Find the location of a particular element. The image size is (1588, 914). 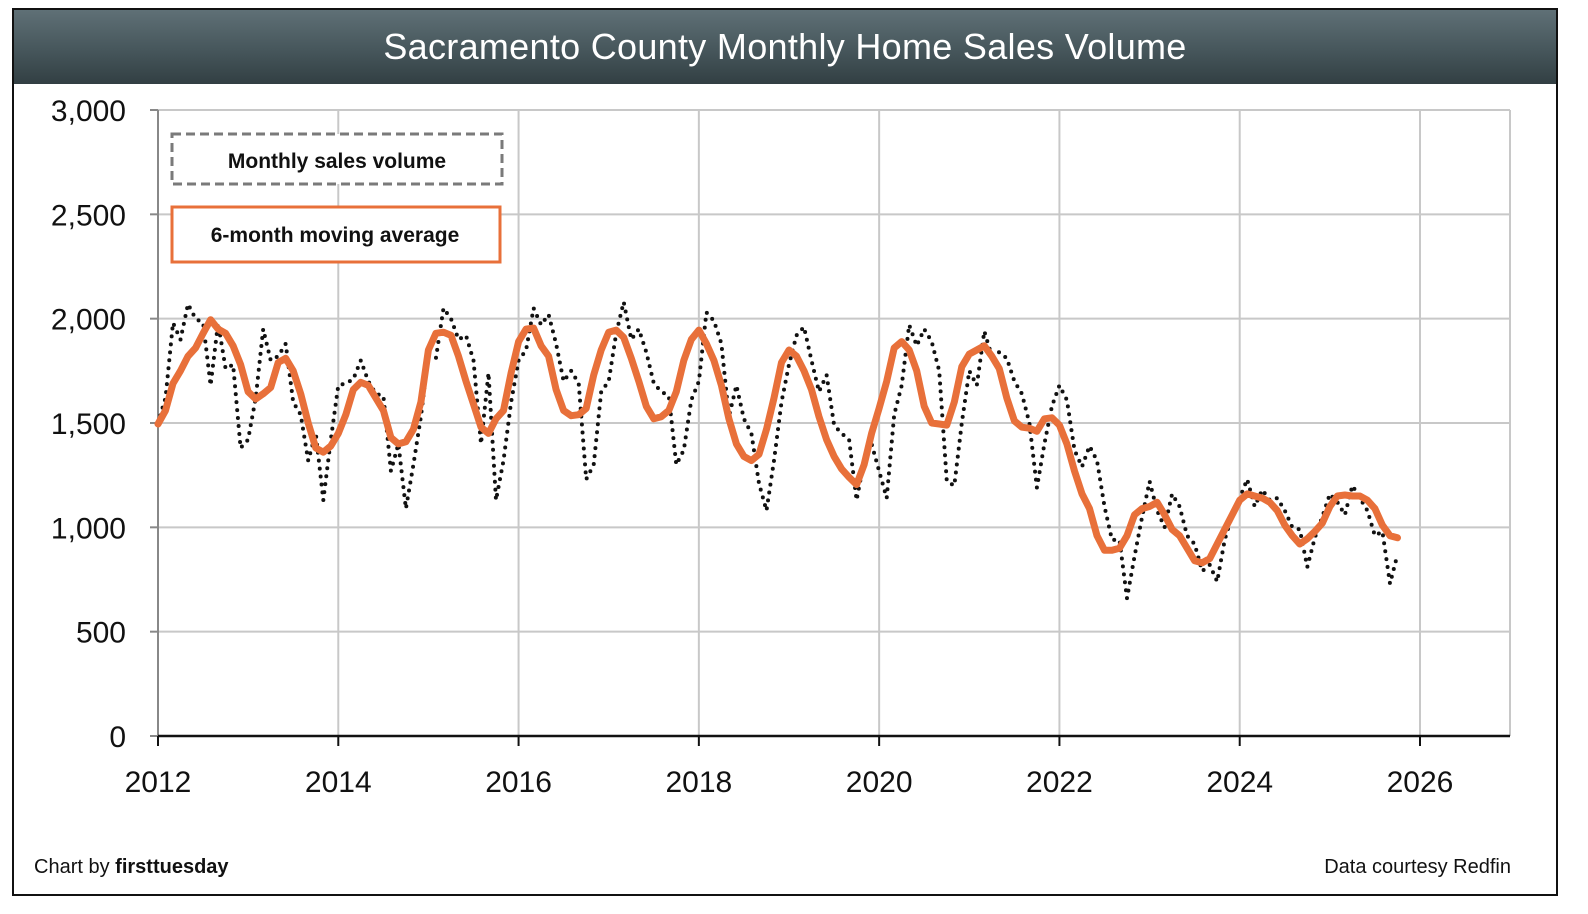

chart-credit: Chart by firsttuesday is located at coordinates (131, 867).